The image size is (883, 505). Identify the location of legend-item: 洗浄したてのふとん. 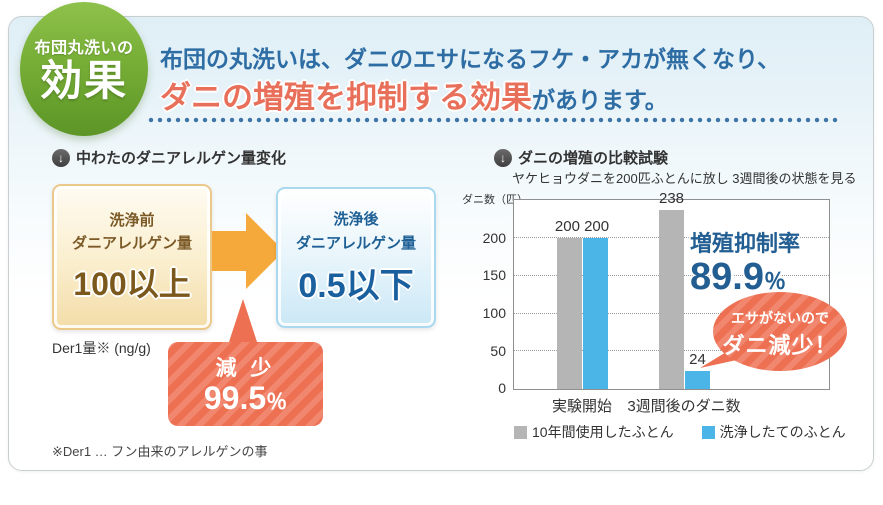
(773, 432).